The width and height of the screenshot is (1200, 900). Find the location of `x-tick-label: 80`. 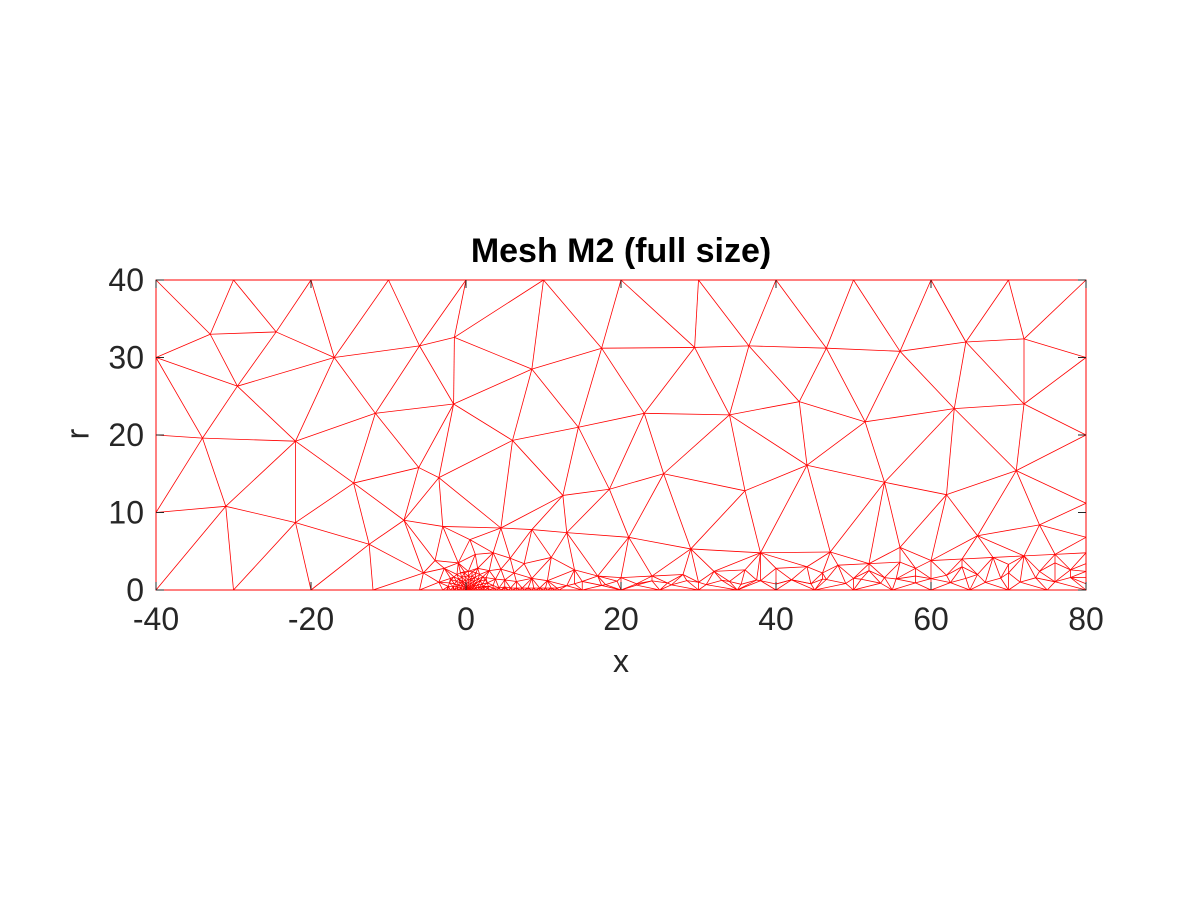

x-tick-label: 80 is located at coordinates (1086, 619).